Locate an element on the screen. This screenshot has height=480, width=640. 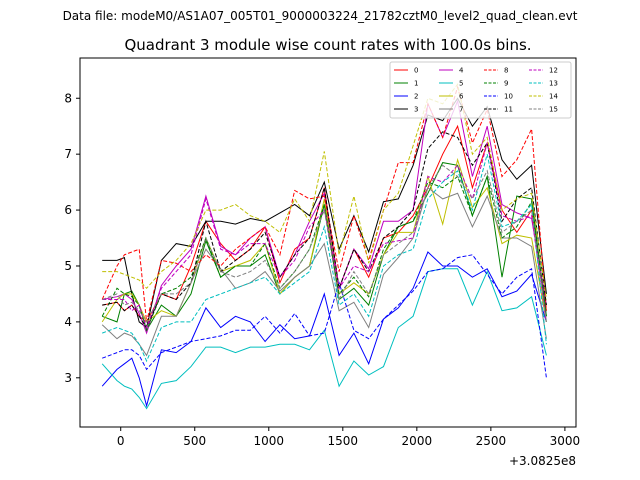
legend-label-11: 11 is located at coordinates (508, 110).